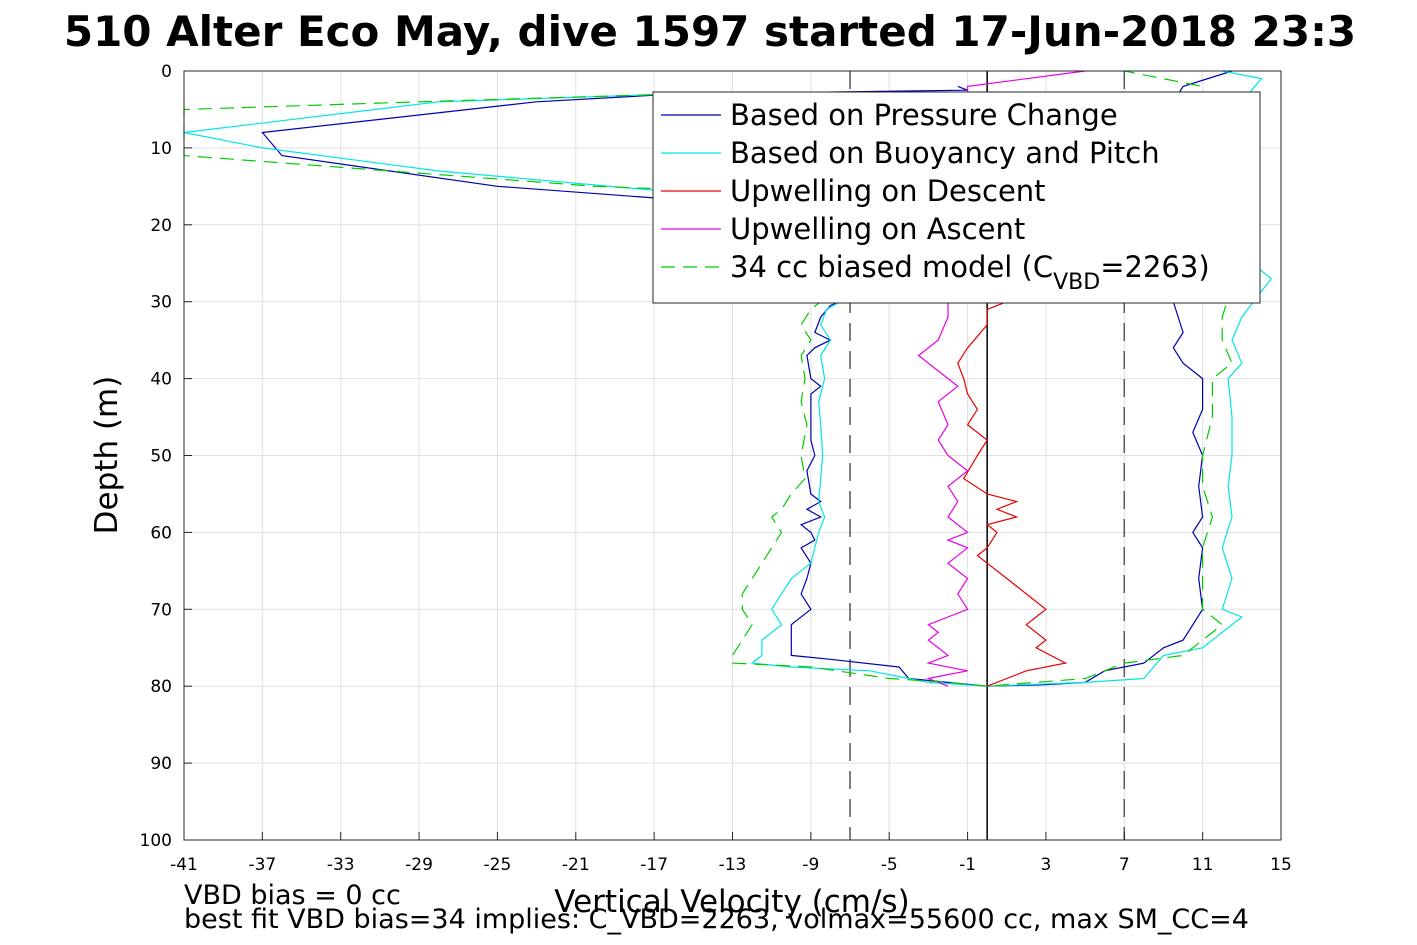 The height and width of the screenshot is (945, 1417). Describe the element at coordinates (161, 380) in the screenshot. I see `y-tick-label: 40` at that location.